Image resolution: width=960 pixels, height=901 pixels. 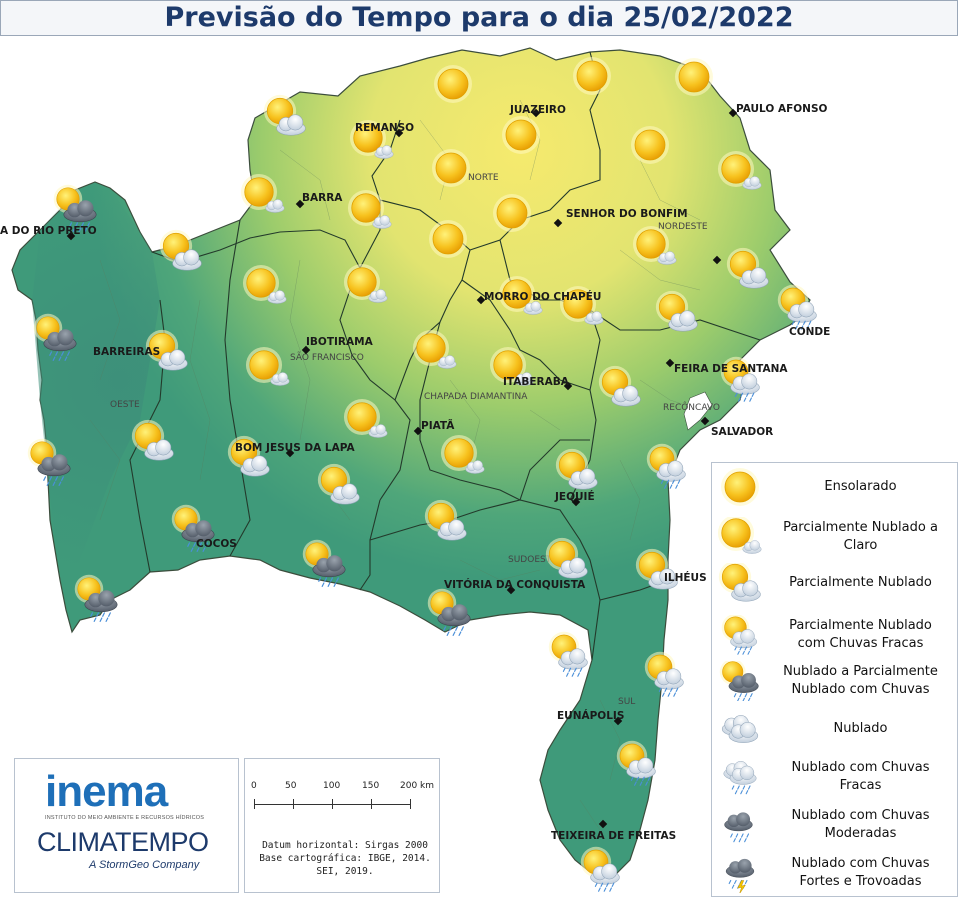 What do you see at coordinates (740, 537) in the screenshot?
I see `partly-cloudy-to-clear-icon` at bounding box center [740, 537].